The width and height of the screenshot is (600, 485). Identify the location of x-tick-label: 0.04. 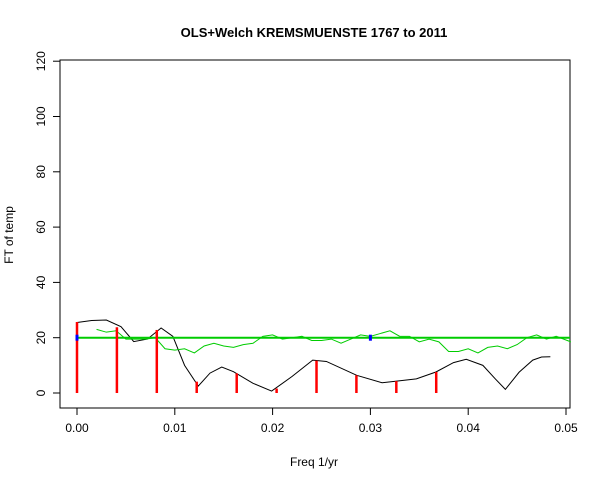
(469, 428).